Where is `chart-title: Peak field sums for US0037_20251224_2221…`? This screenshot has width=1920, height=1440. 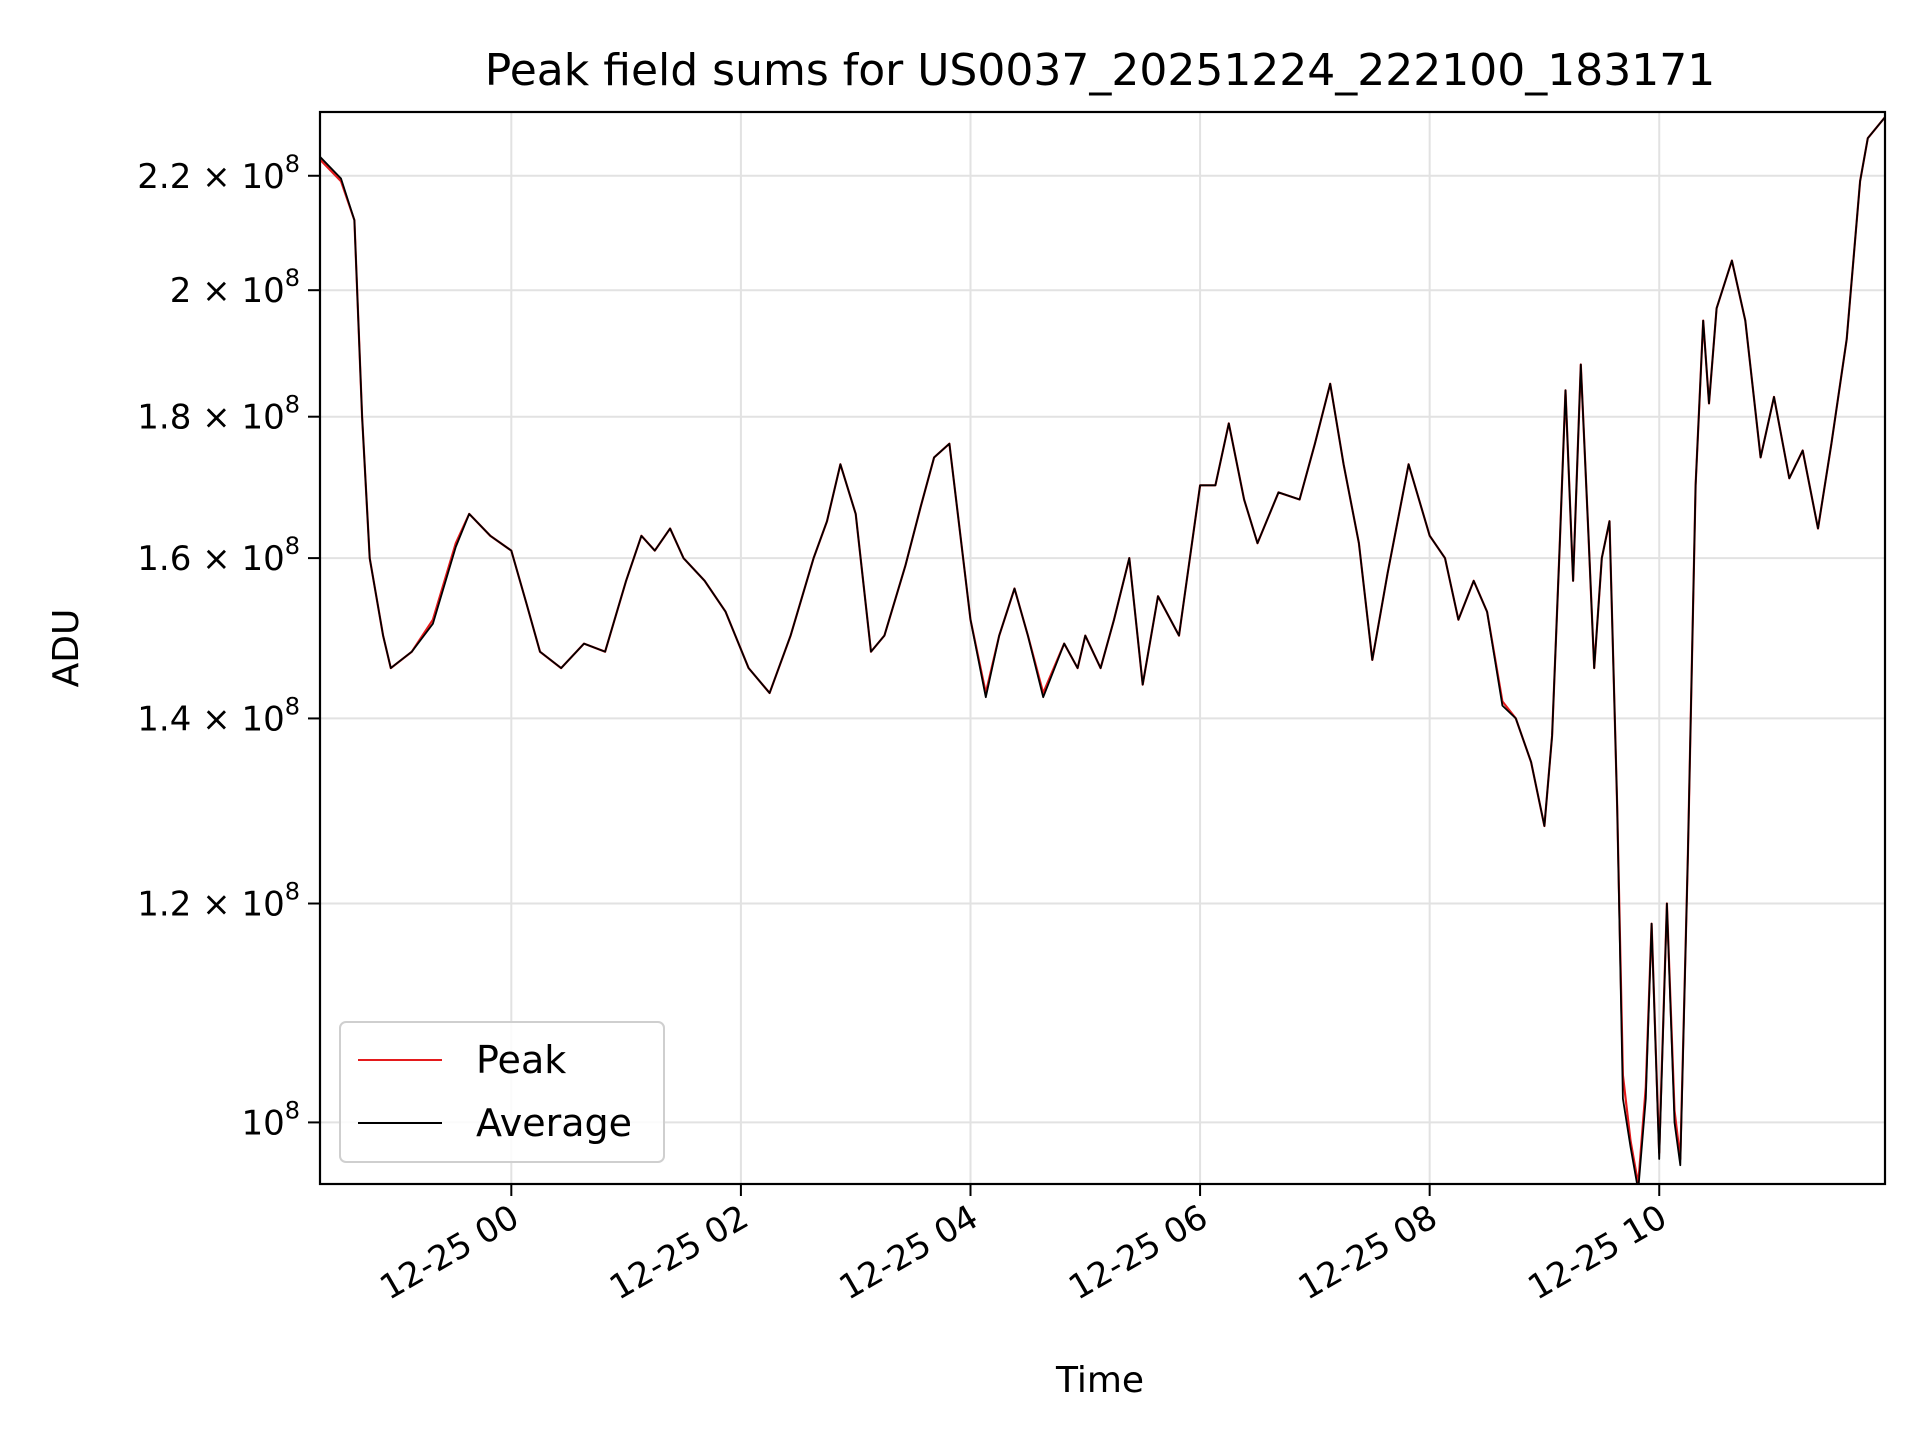 chart-title: Peak field sums for US0037_20251224_2221… is located at coordinates (1100, 70).